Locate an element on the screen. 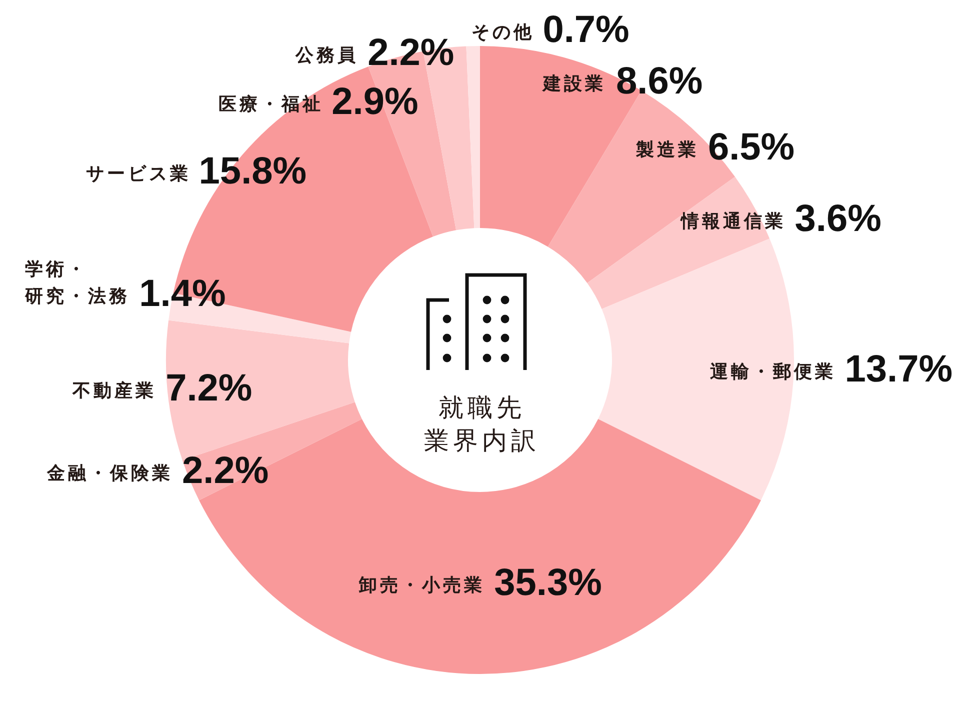  slice-label: 情報通信業 is located at coordinates (733, 221).